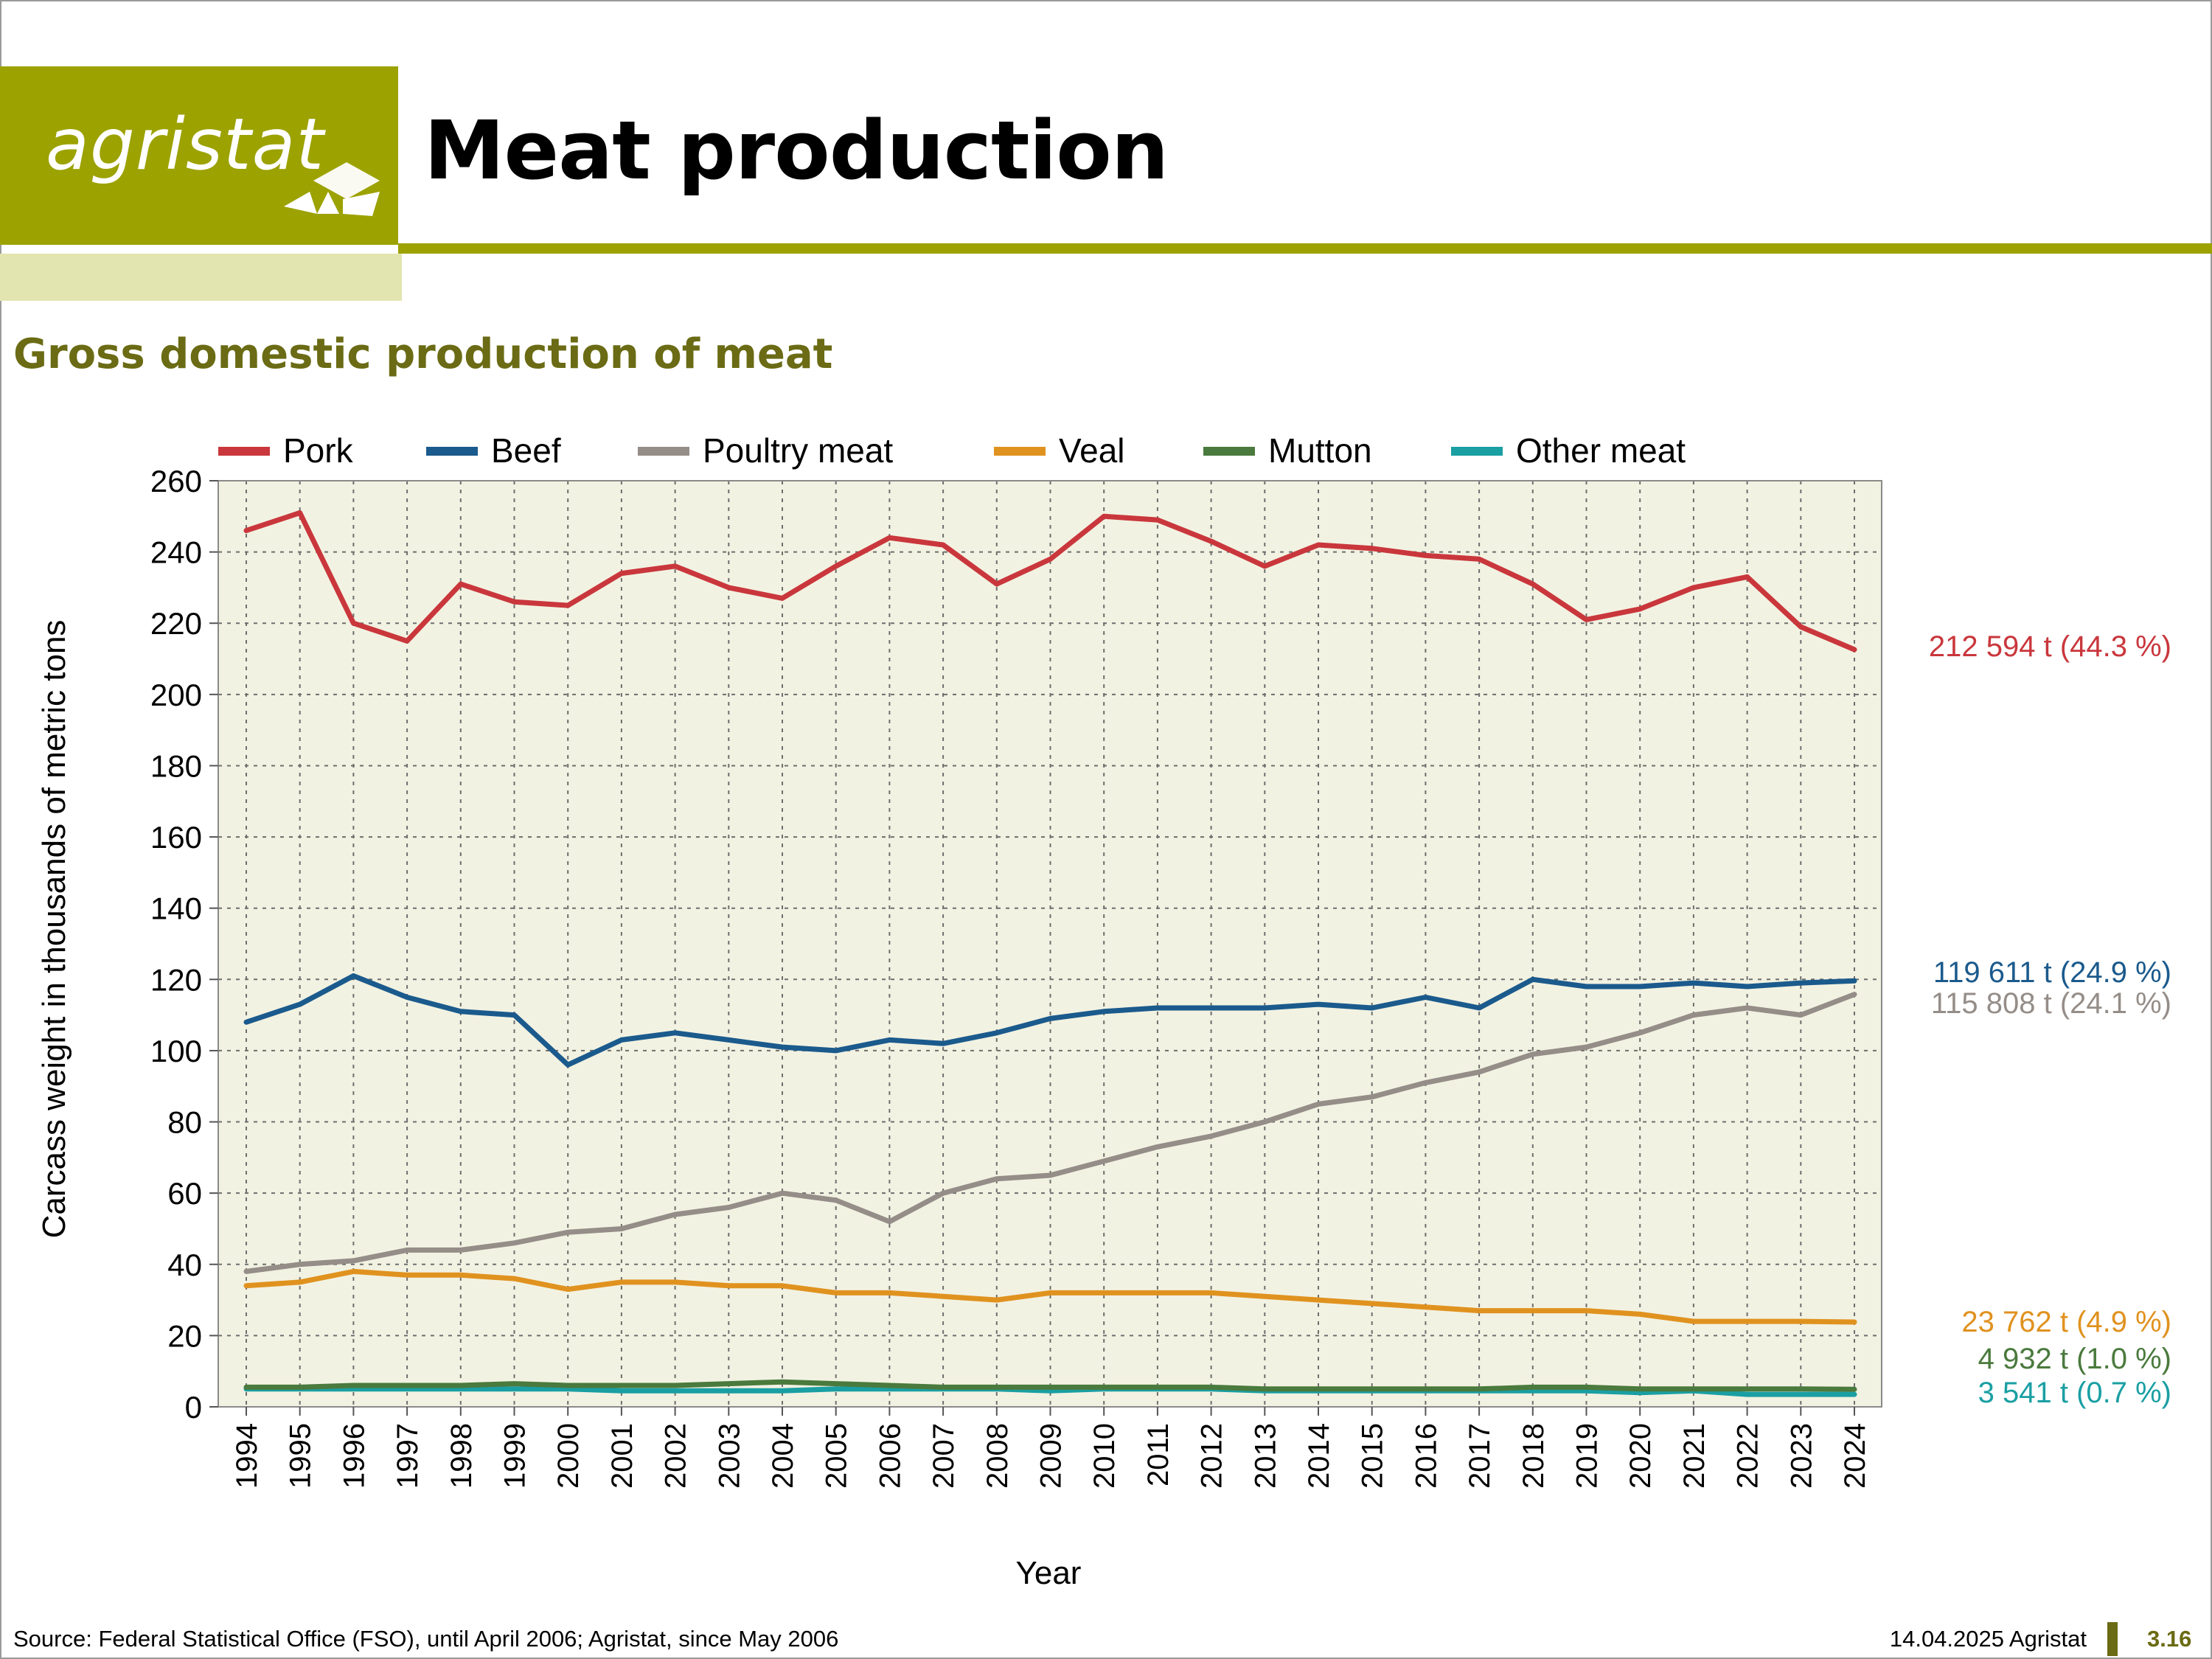  I want to click on logo-mark-icon, so click(332, 189).